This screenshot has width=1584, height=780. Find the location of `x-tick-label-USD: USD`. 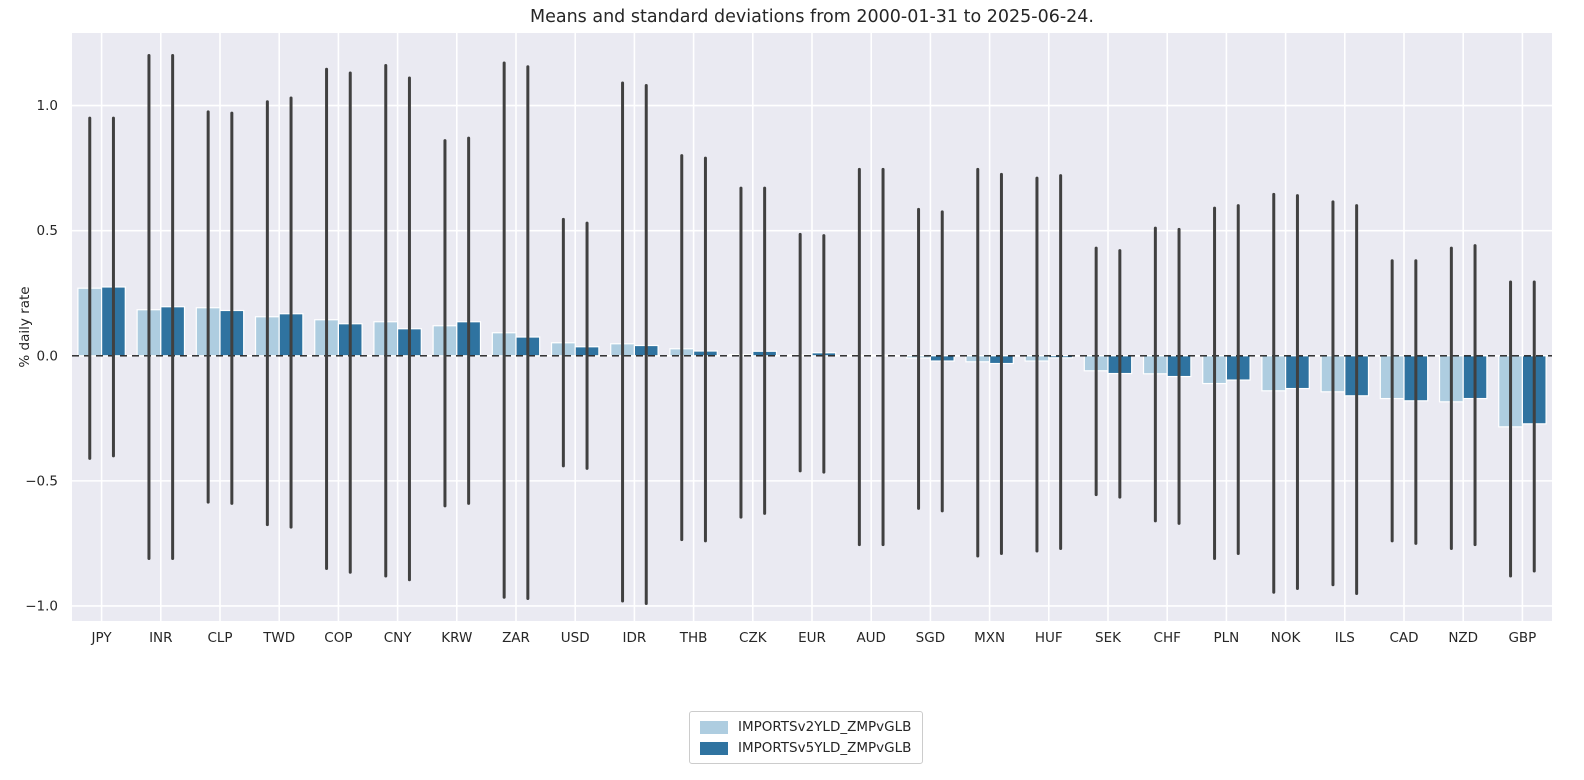

x-tick-label-USD: USD is located at coordinates (575, 638).